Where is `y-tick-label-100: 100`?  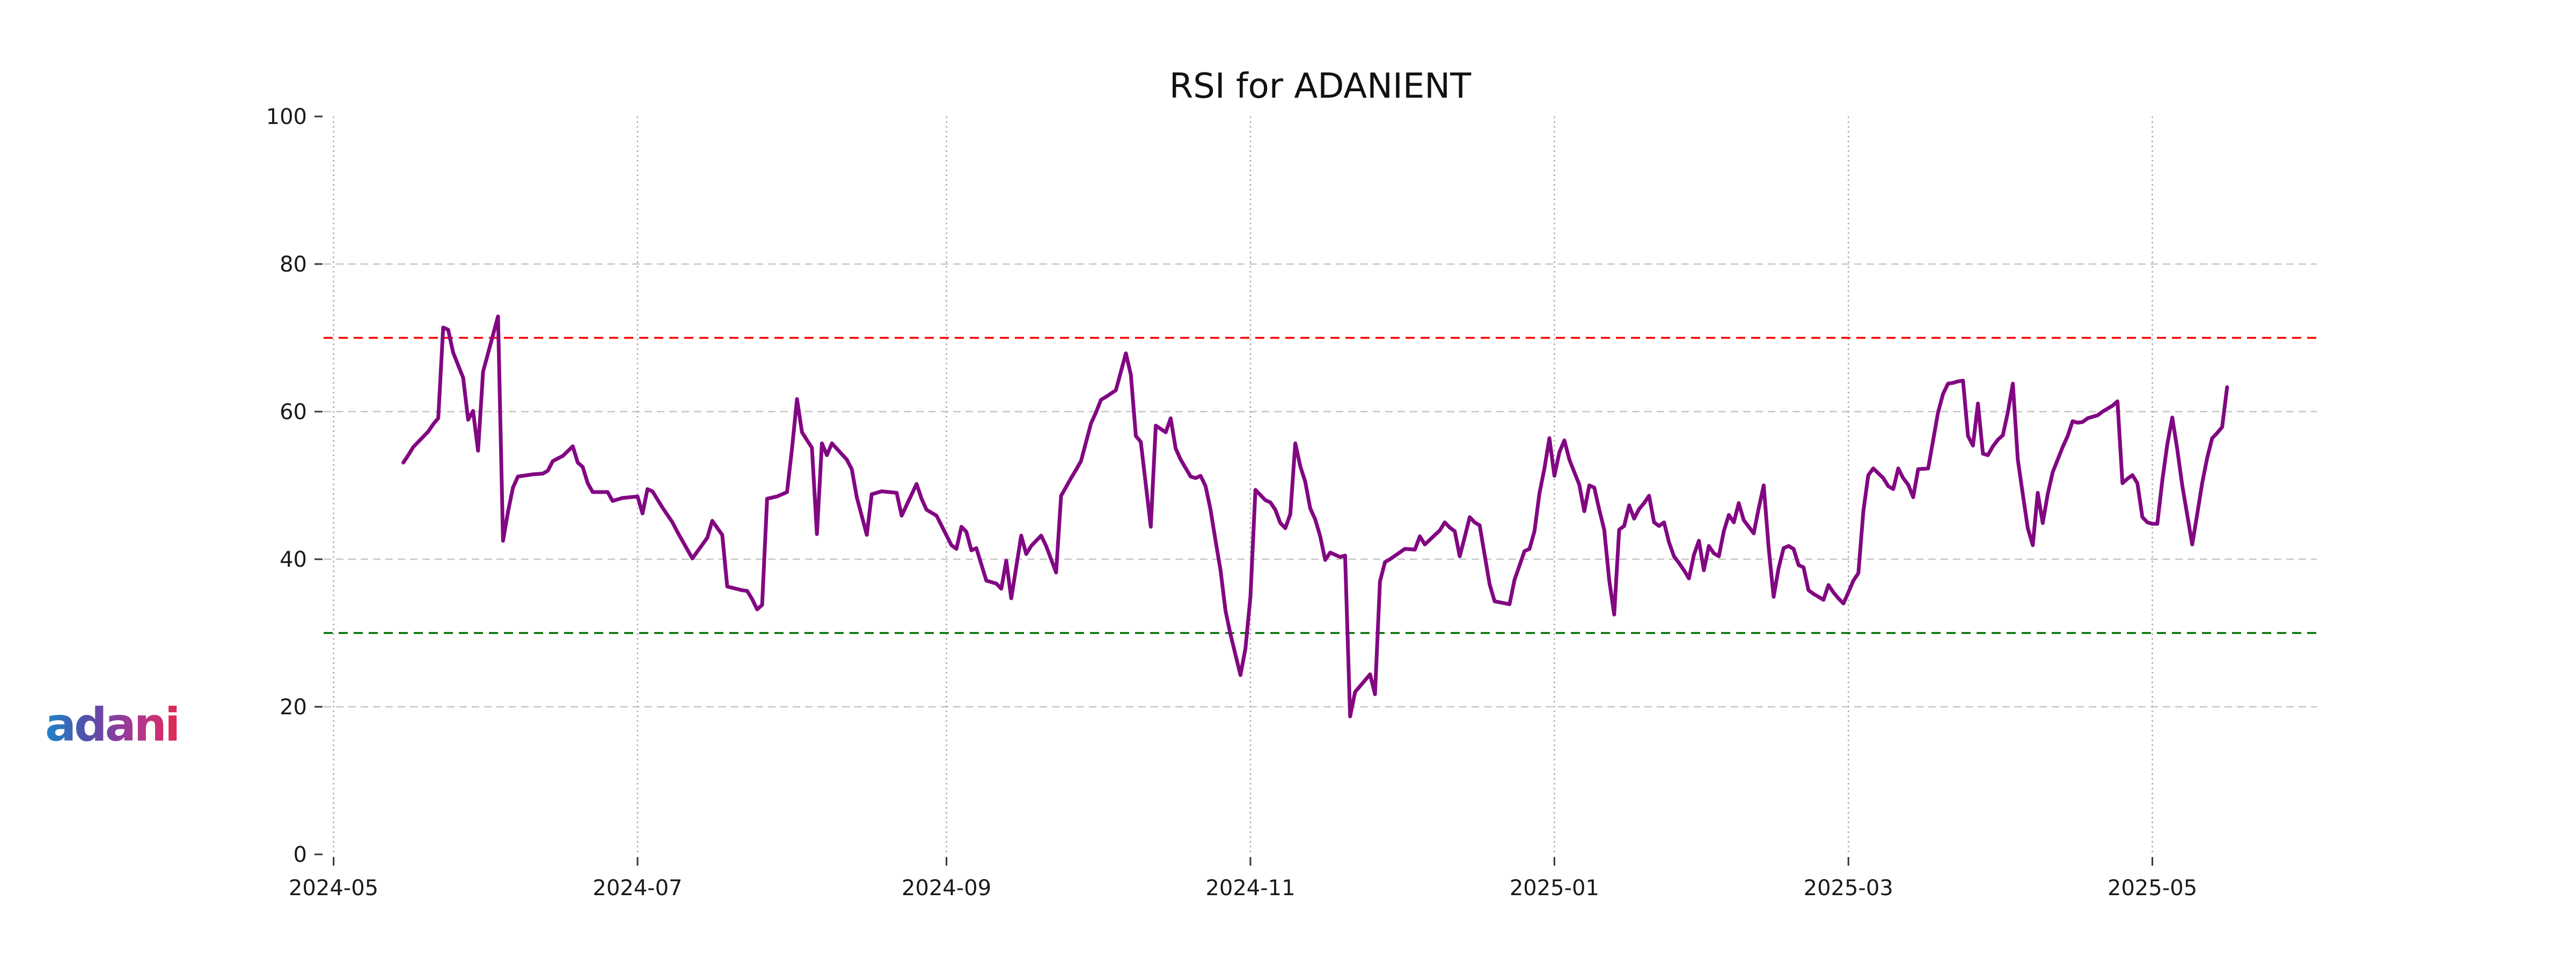 y-tick-label-100: 100 is located at coordinates (286, 117).